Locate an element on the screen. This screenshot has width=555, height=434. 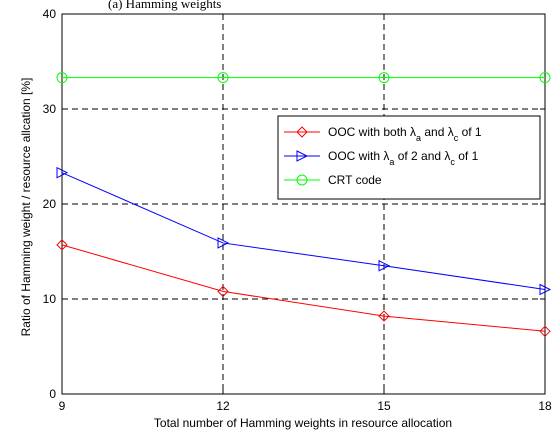
legend-label: CRT code is located at coordinates (355, 180).